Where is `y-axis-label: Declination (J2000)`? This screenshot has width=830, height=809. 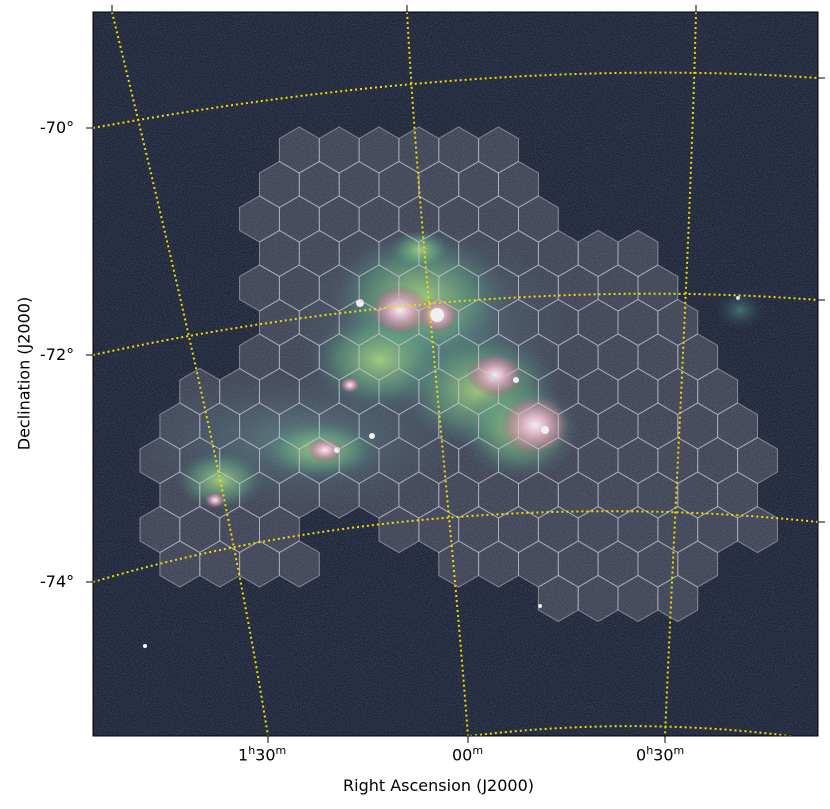
y-axis-label: Declination (J2000) is located at coordinates (24, 373).